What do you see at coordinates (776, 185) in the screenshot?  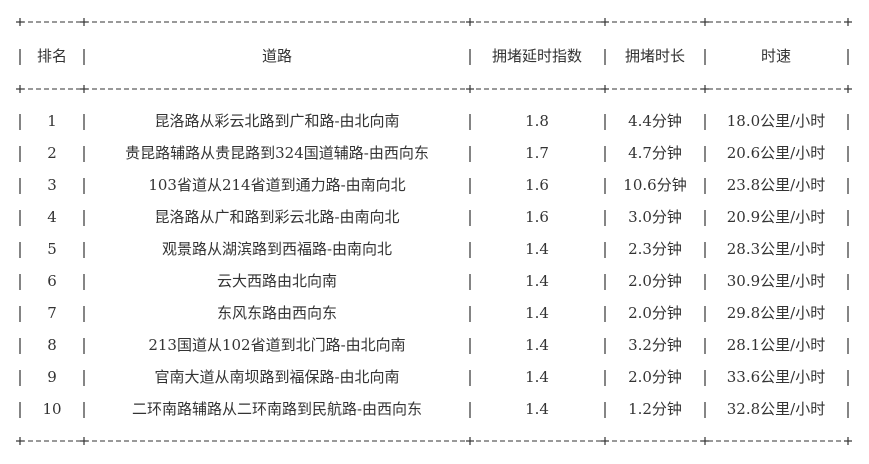 I see `table-cell: 23.8公里/小时` at bounding box center [776, 185].